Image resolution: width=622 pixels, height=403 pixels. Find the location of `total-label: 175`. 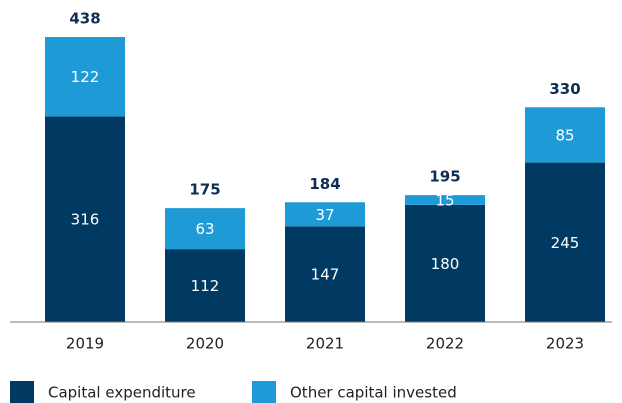

total-label: 175 is located at coordinates (204, 190).